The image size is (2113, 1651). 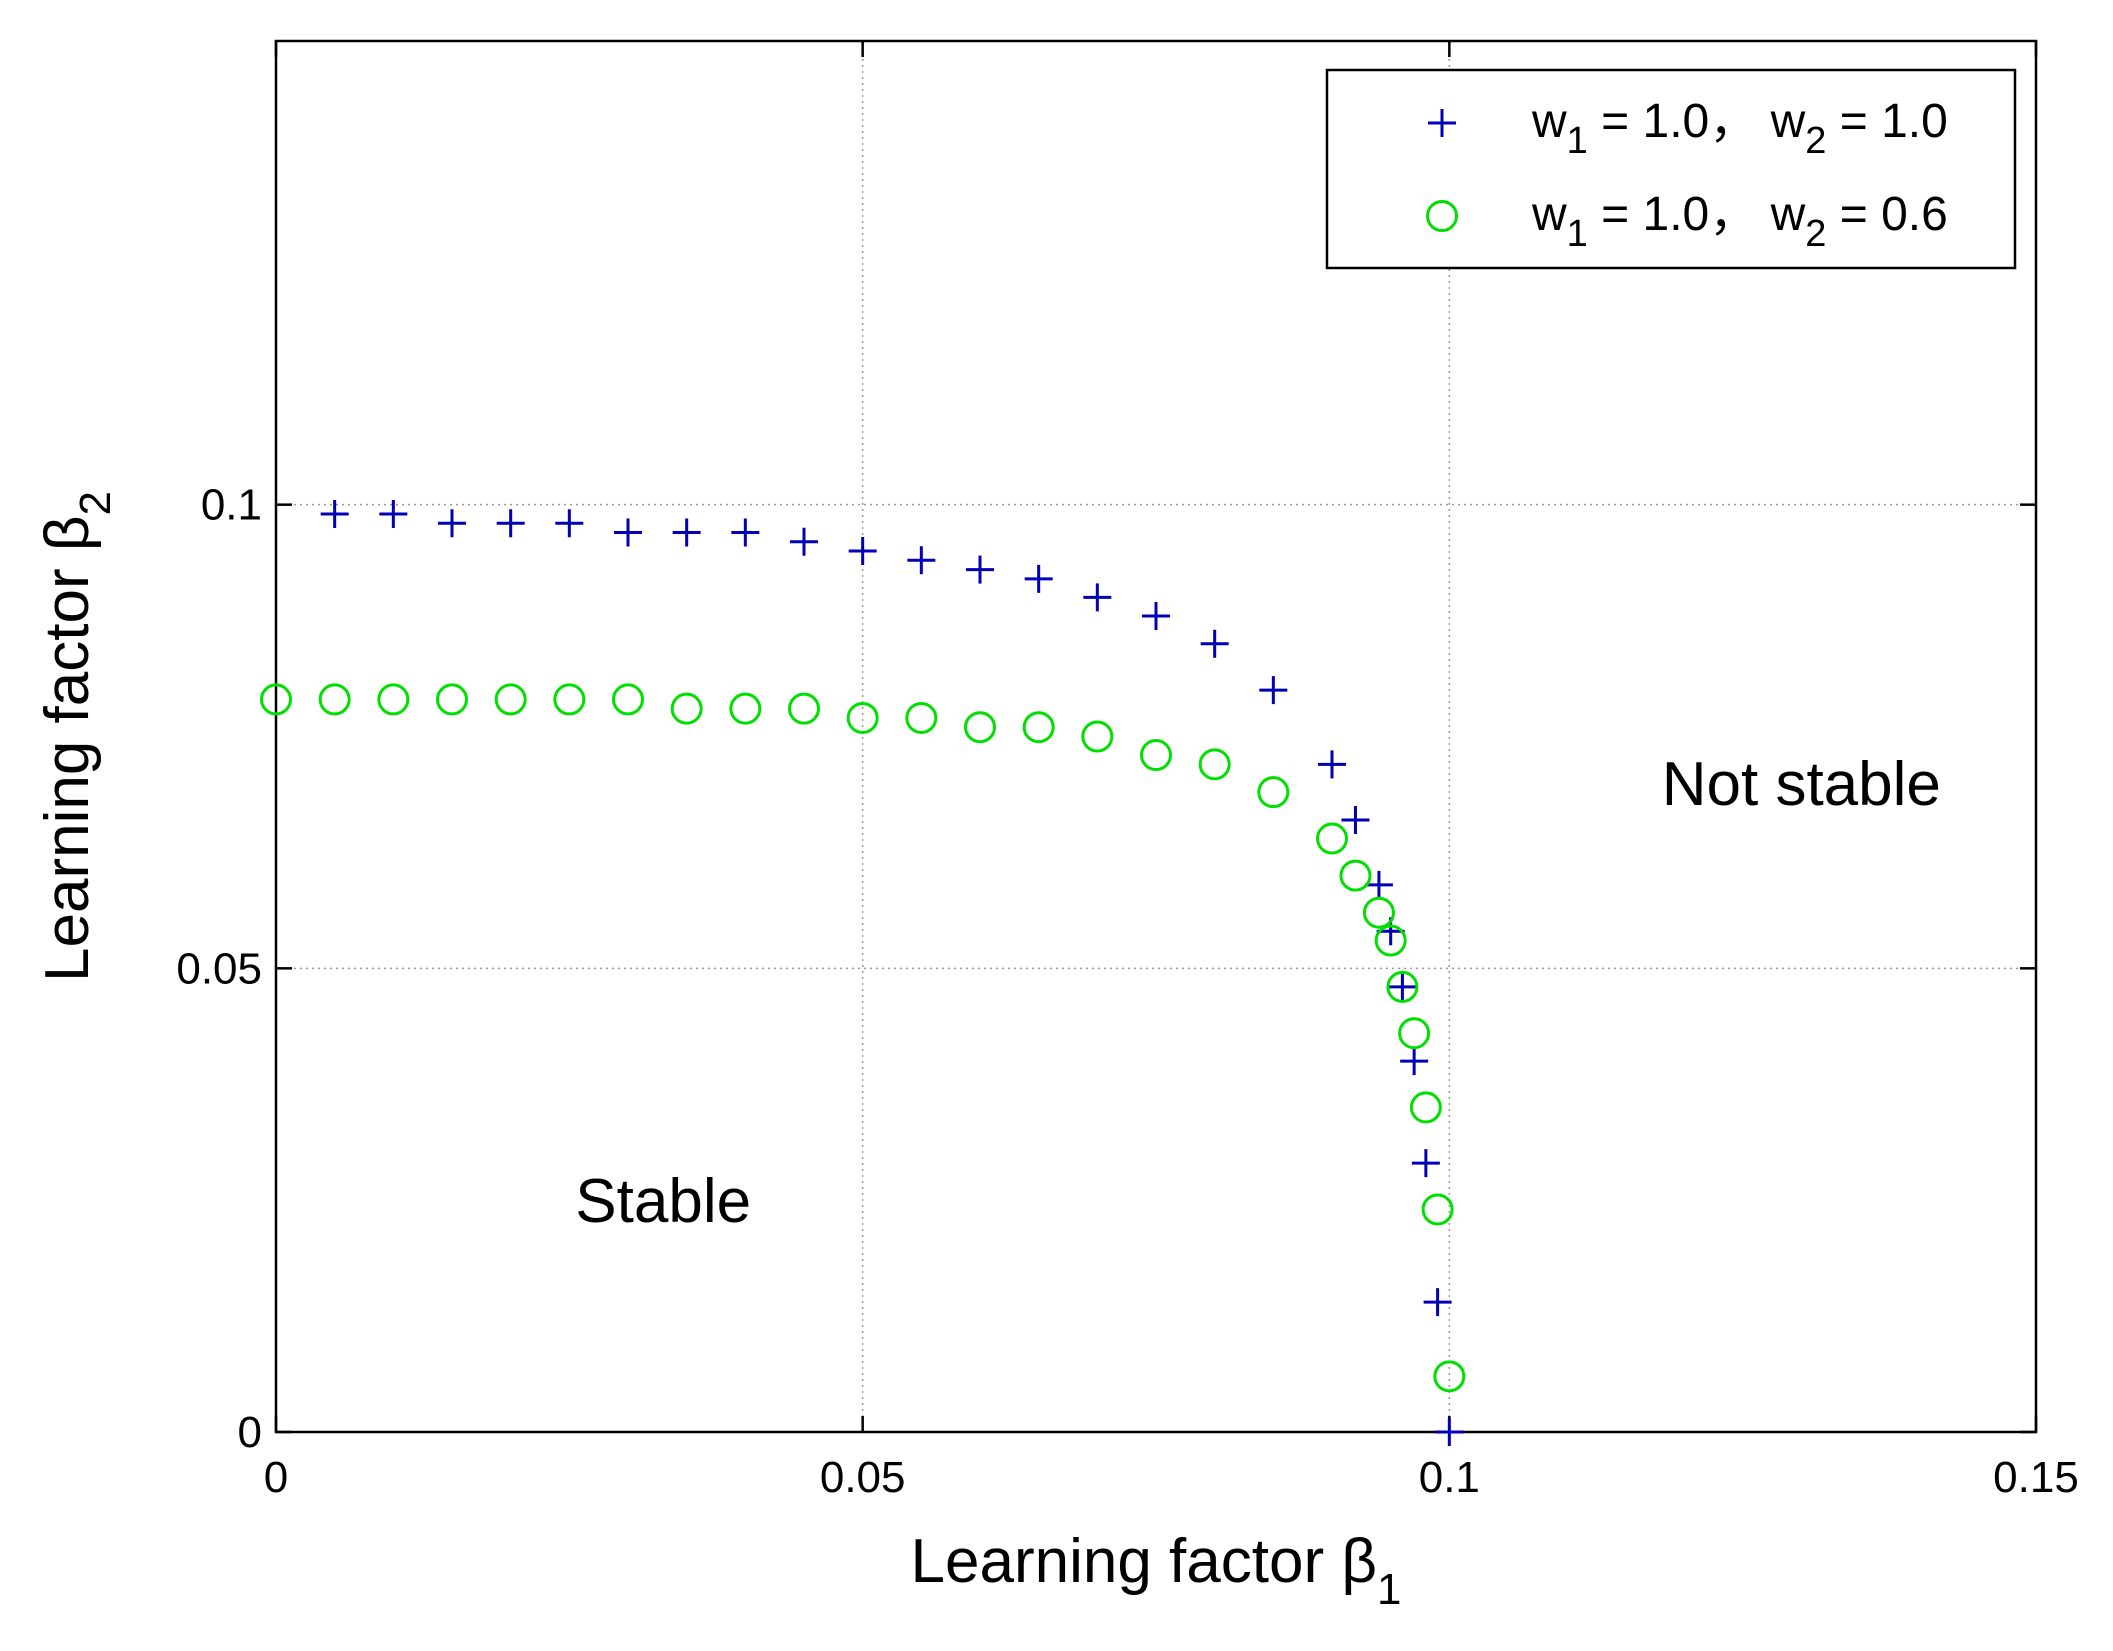 I want to click on x-tick-label: 0, so click(x=276, y=1477).